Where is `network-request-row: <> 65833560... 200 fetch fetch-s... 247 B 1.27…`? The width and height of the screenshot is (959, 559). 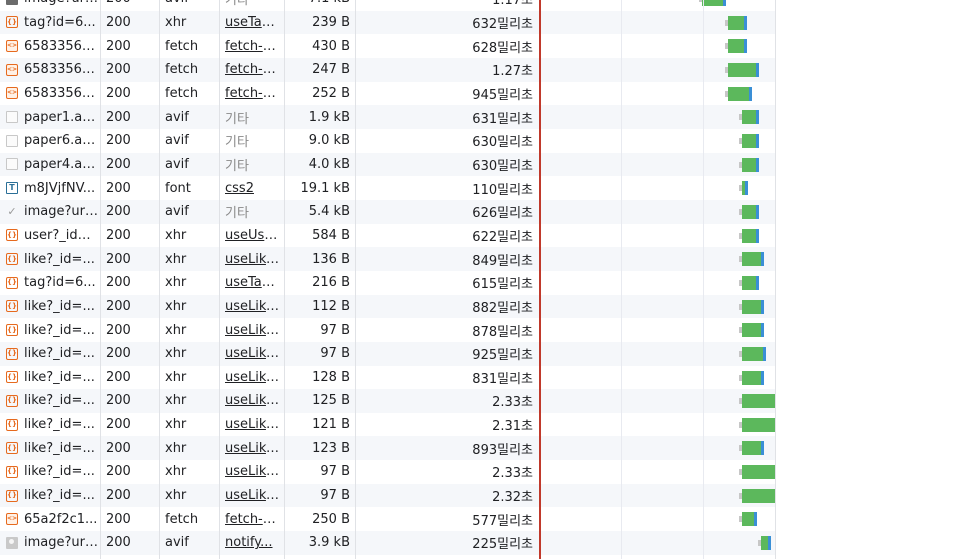 network-request-row: <> 65833560... 200 fetch fetch-s... 247 B 1.27… is located at coordinates (387, 69).